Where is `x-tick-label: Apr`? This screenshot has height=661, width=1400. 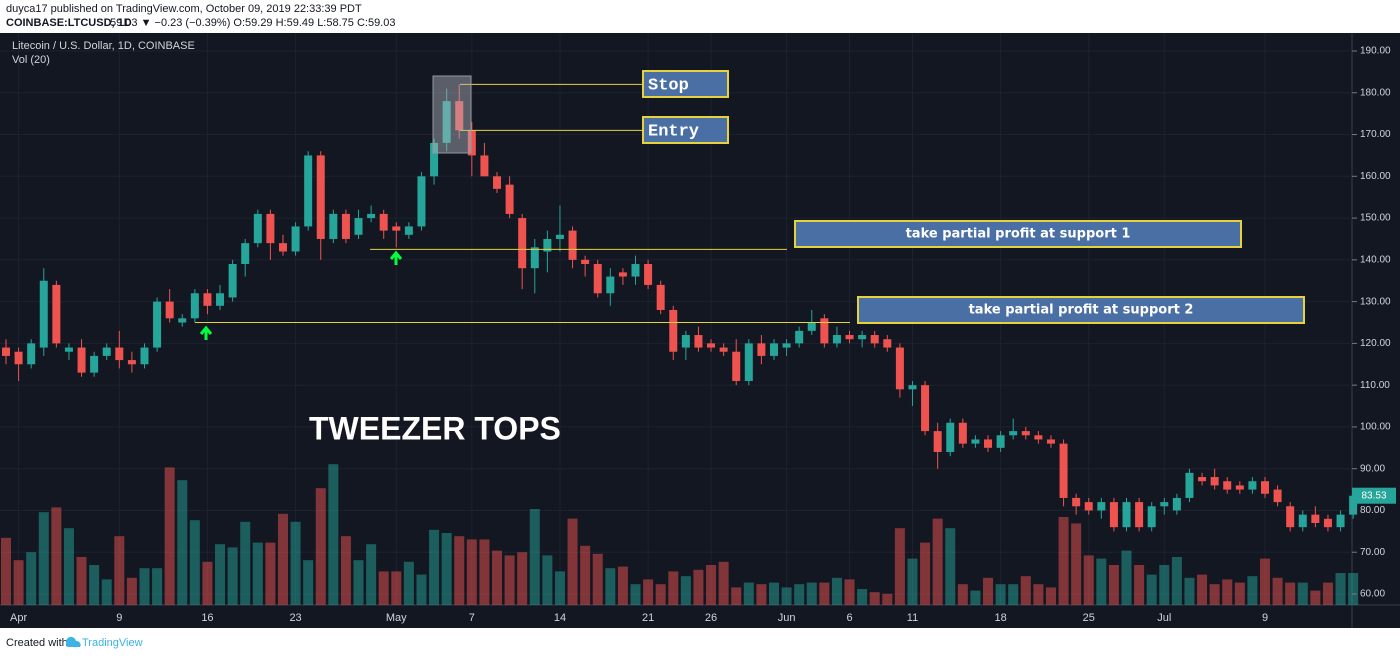 x-tick-label: Apr is located at coordinates (18, 618).